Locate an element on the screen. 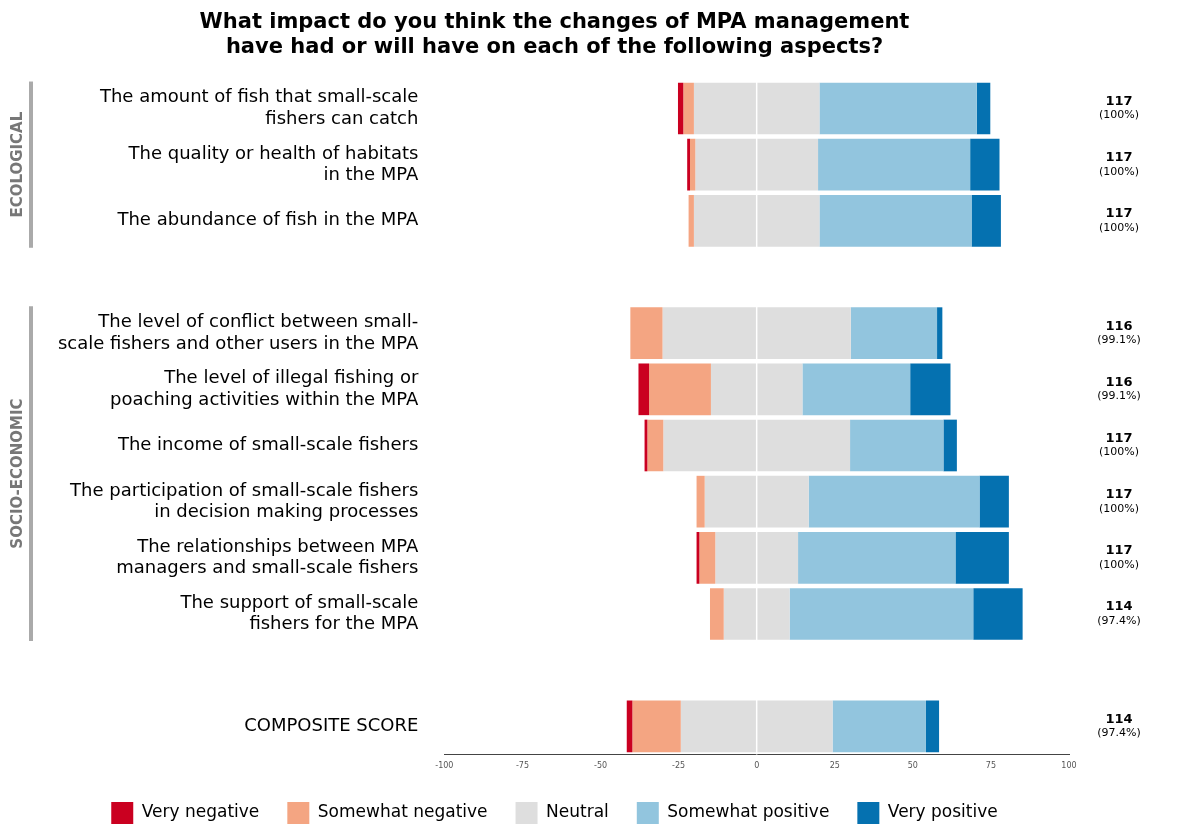 This screenshot has width=1179, height=834. x-tick-label: -75 is located at coordinates (522, 766).